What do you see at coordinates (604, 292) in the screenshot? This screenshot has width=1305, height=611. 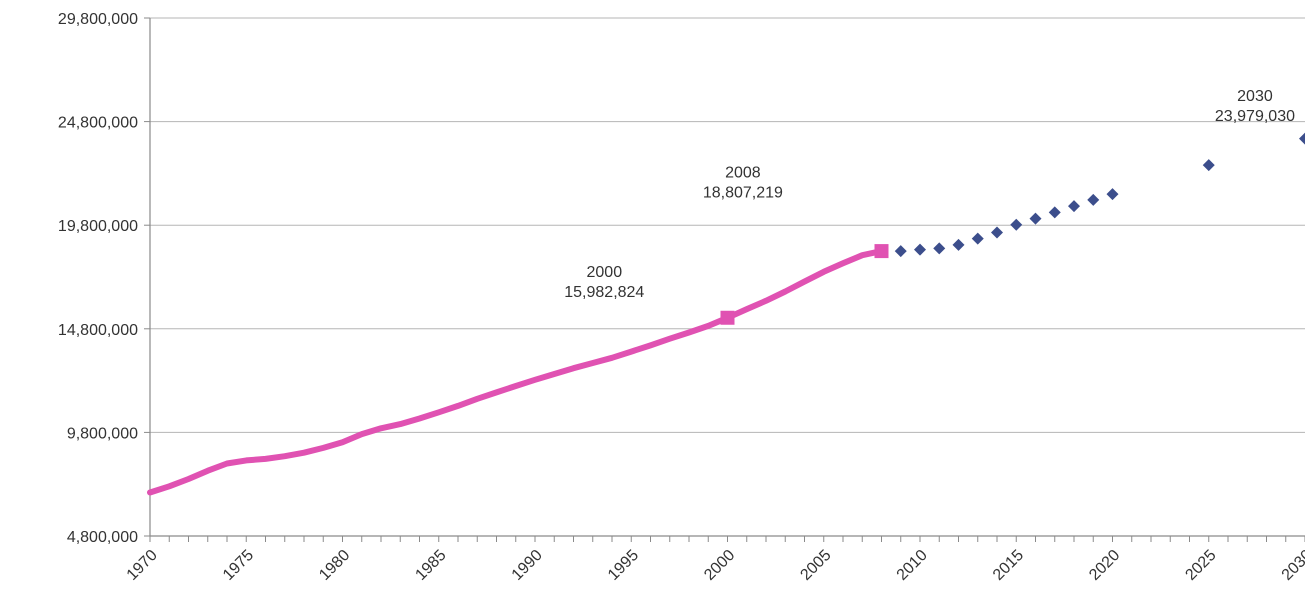 I see `annotation-value: 15,982,824` at bounding box center [604, 292].